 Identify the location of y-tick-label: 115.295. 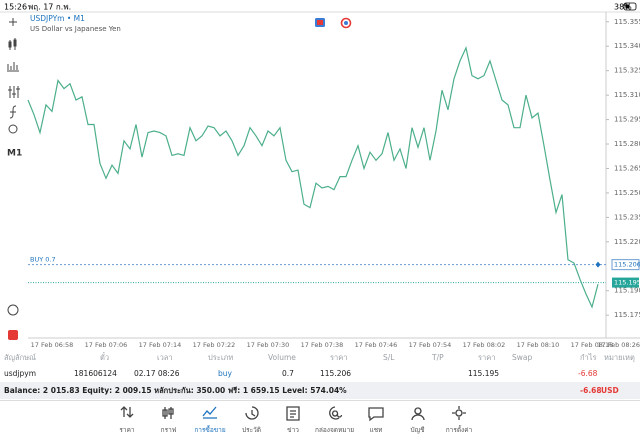
(627, 120).